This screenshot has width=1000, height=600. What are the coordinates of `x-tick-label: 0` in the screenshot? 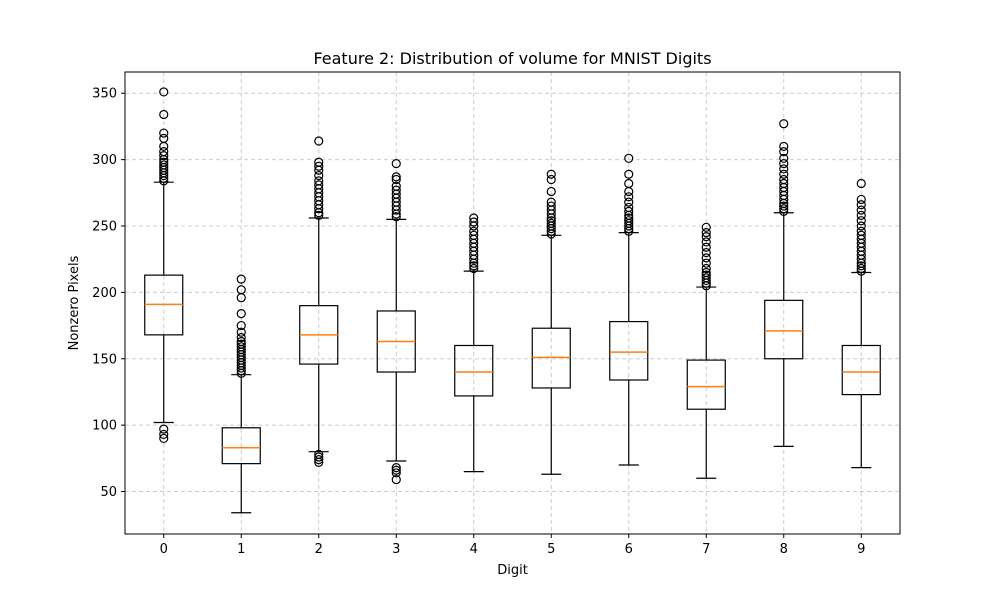 It's located at (164, 549).